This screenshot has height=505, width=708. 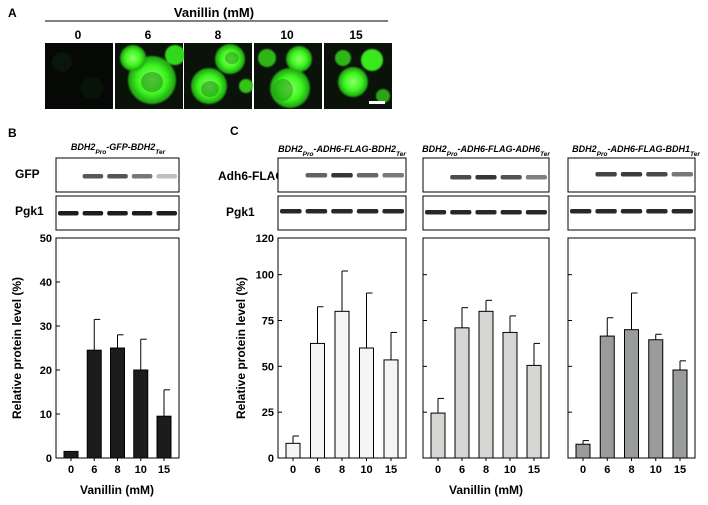 What do you see at coordinates (265, 276) in the screenshot?
I see `y-tick-label: 100` at bounding box center [265, 276].